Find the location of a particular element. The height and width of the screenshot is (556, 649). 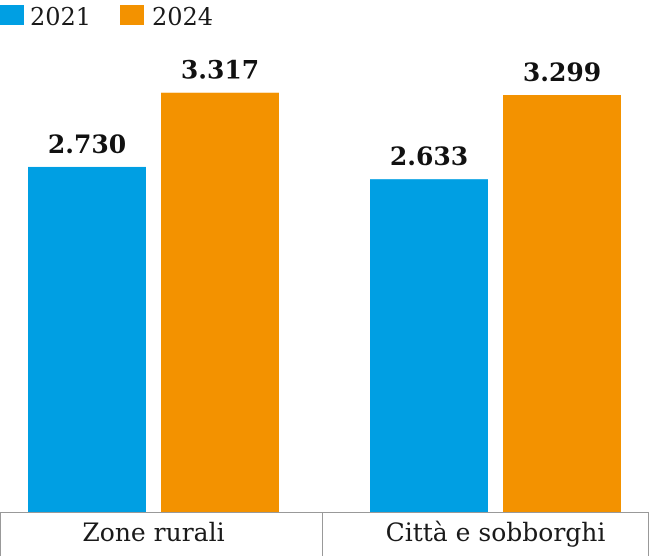

data-label: 2.730 is located at coordinates (87, 144).